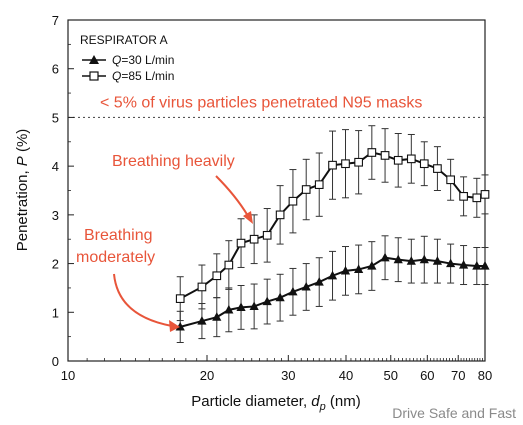 The width and height of the screenshot is (523, 425). Describe the element at coordinates (143, 300) in the screenshot. I see `arrow-moderately` at that location.